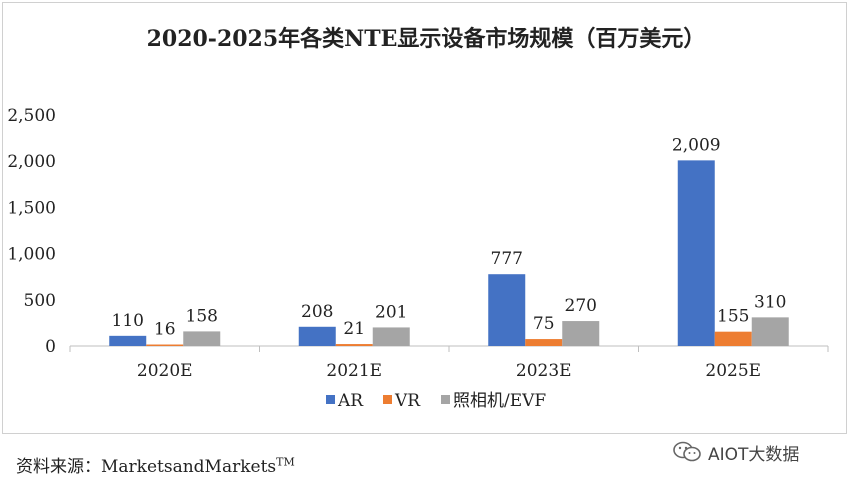  Describe the element at coordinates (407, 401) in the screenshot. I see `legend-label: VR` at that location.